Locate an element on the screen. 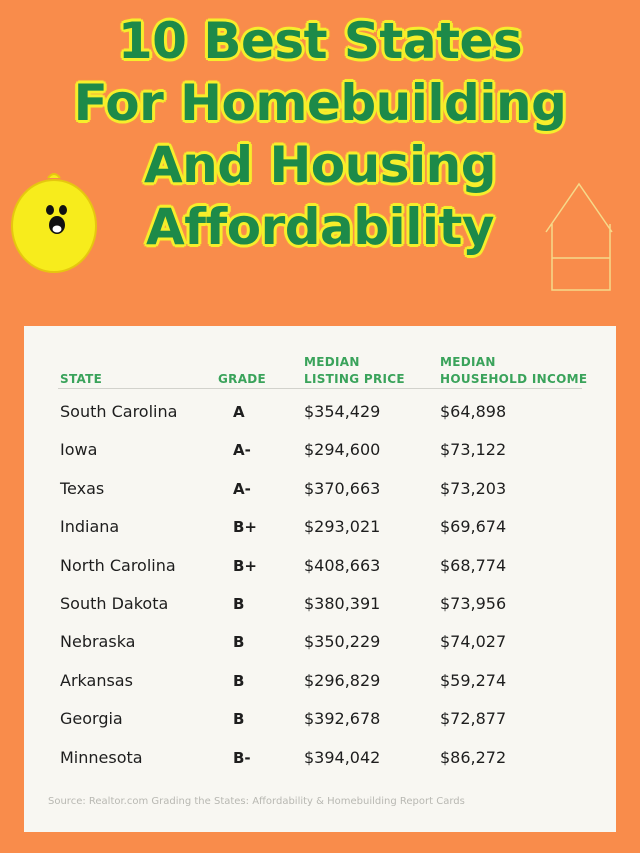 This screenshot has width=640, height=853. table-row: Texas A- $370,663 $73,203 is located at coordinates (320, 489).